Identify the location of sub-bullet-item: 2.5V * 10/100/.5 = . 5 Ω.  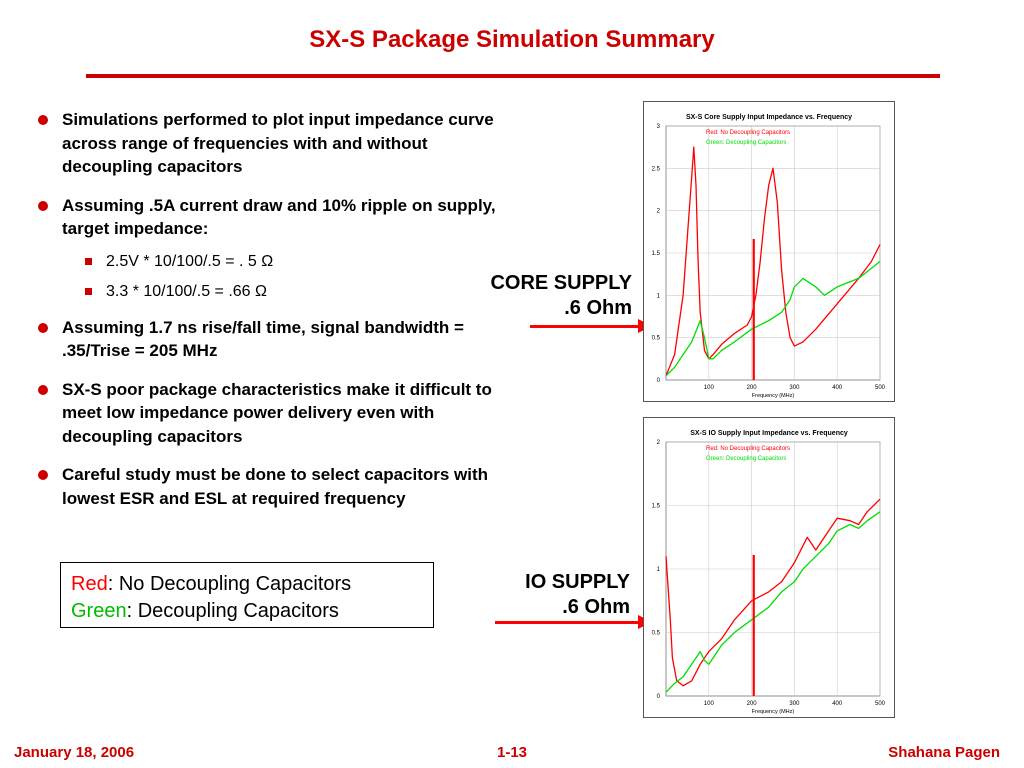
(273, 262).